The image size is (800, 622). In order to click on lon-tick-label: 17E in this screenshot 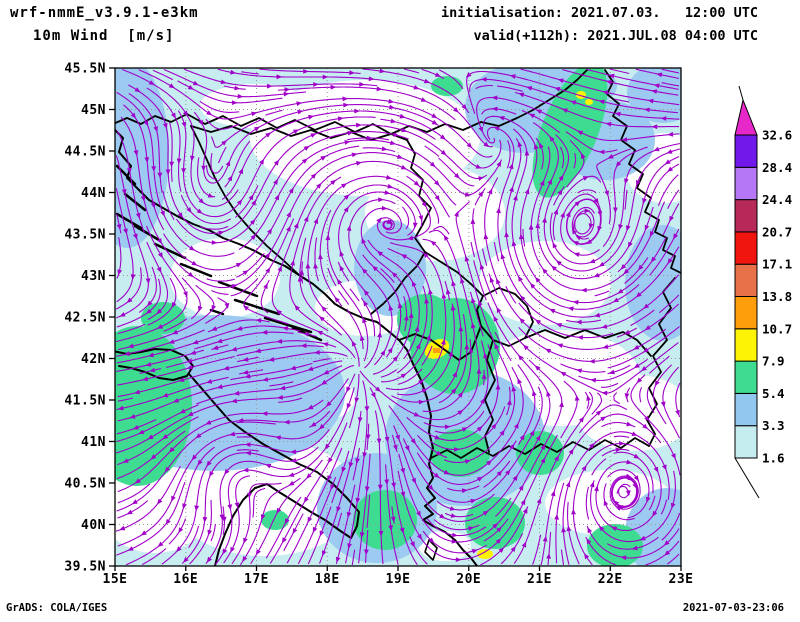, I will do `click(256, 579)`.